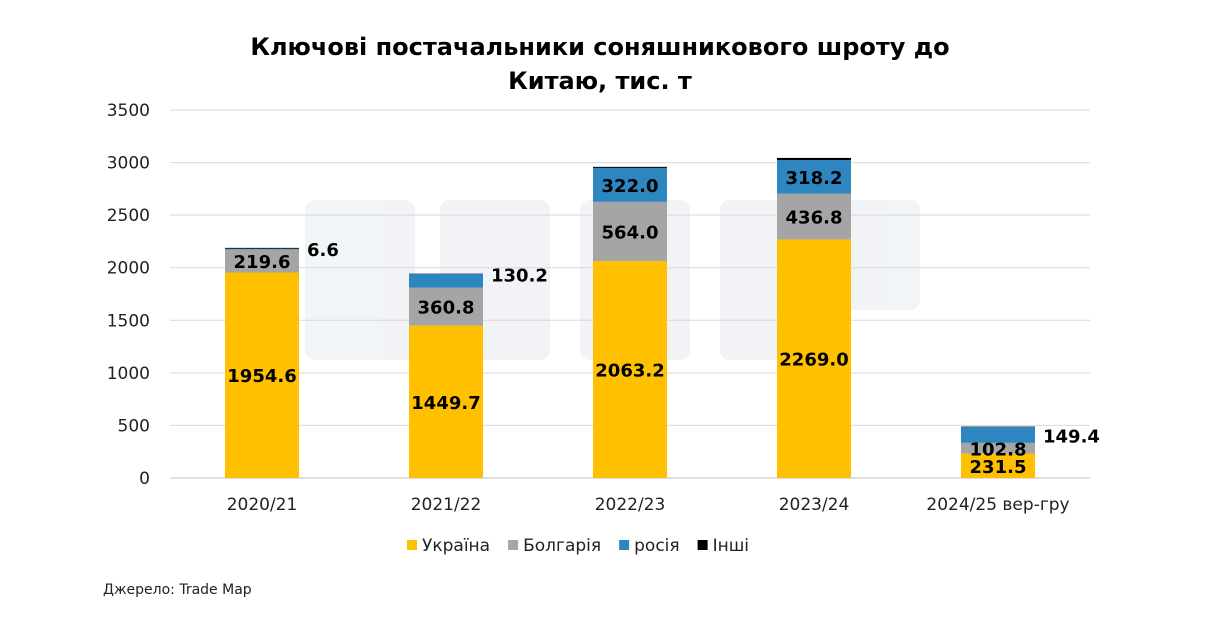 The width and height of the screenshot is (1207, 634). I want to click on x-tick-label: 2023/24, so click(814, 505).